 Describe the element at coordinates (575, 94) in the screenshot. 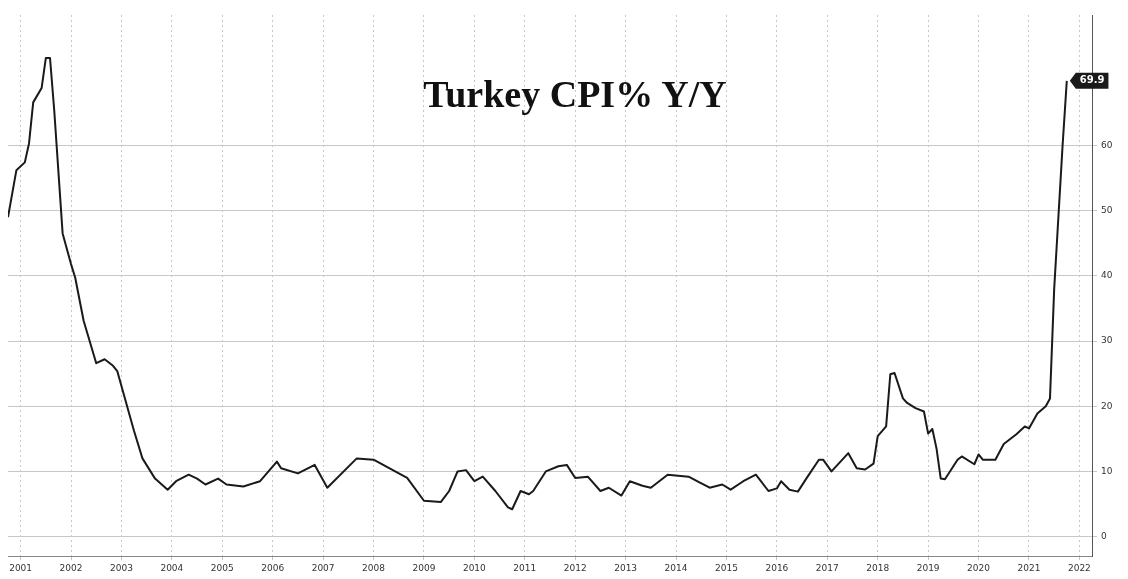

I see `text: Turkey CPI% Y/Y` at that location.